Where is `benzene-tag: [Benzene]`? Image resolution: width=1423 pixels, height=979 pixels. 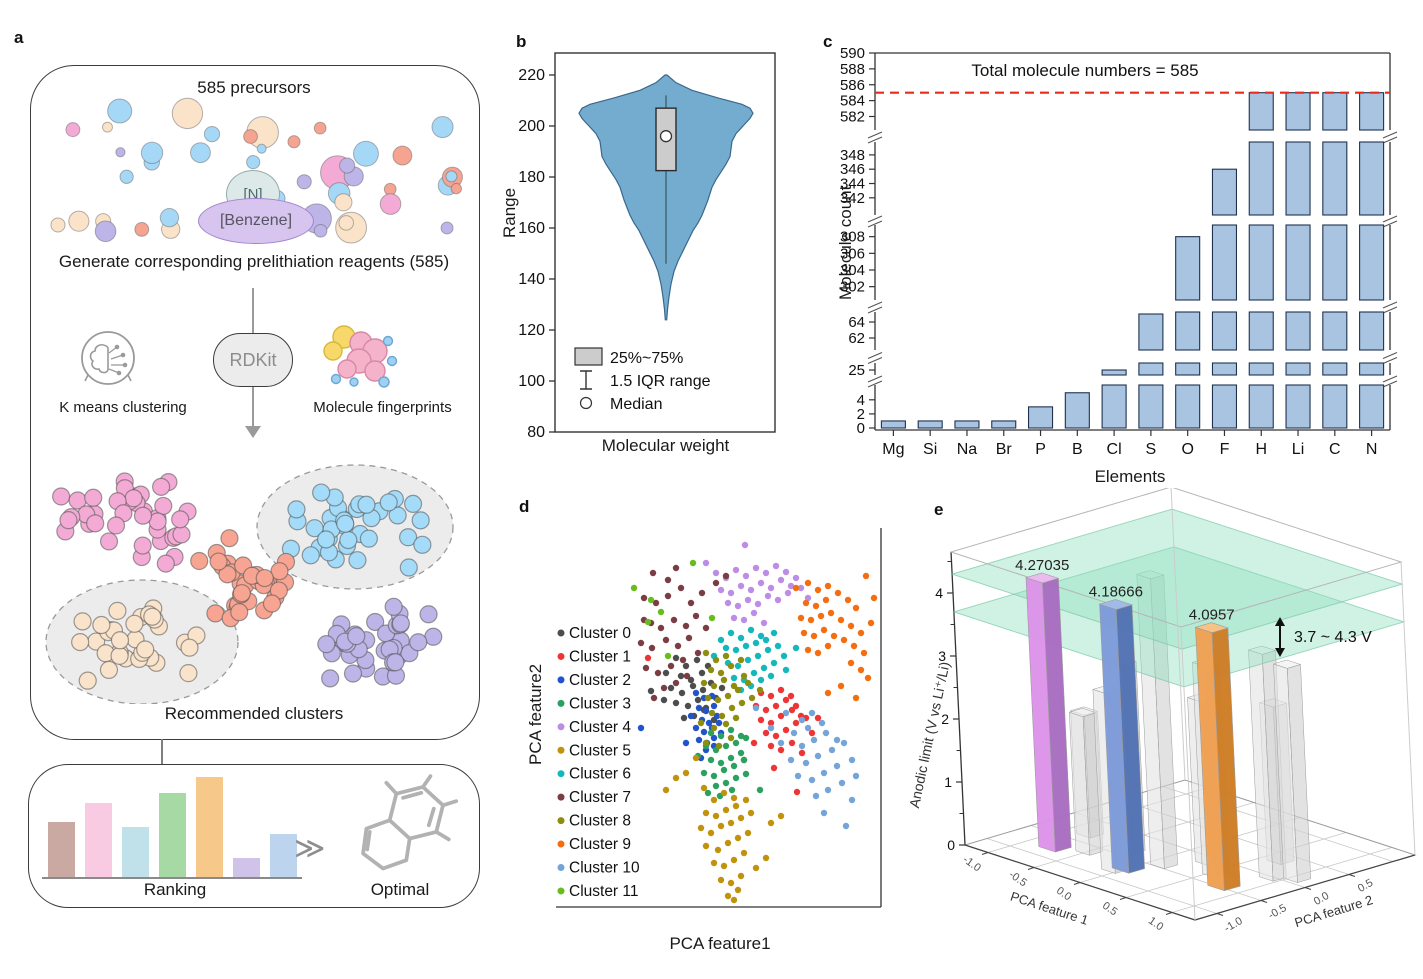
benzene-tag: [Benzene] is located at coordinates (256, 221).